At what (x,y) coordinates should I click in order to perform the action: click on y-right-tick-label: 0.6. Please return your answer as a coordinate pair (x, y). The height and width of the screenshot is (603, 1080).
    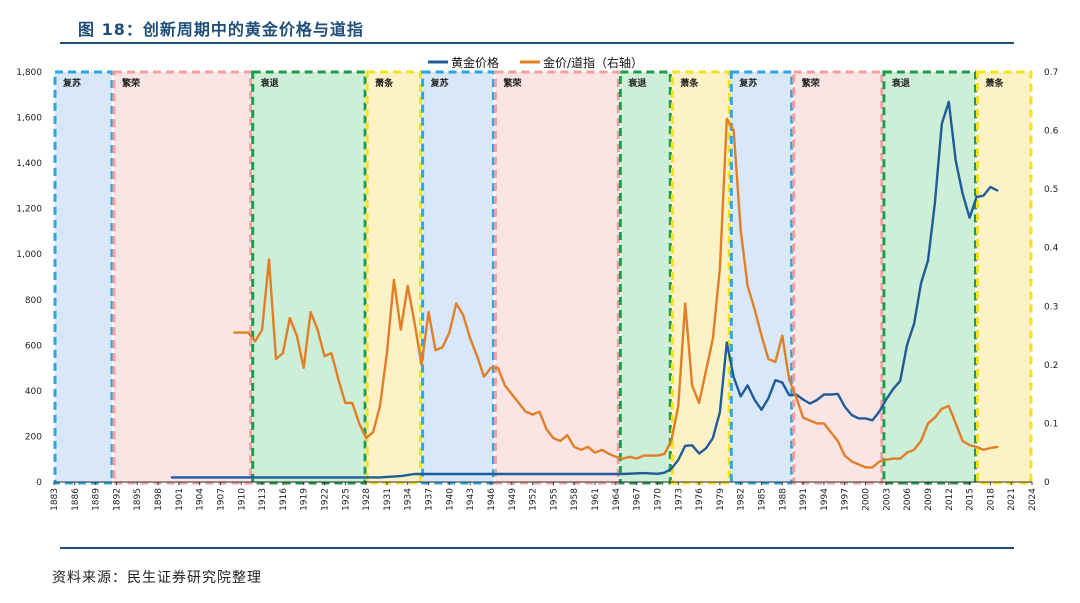
    Looking at the image, I should click on (1051, 132).